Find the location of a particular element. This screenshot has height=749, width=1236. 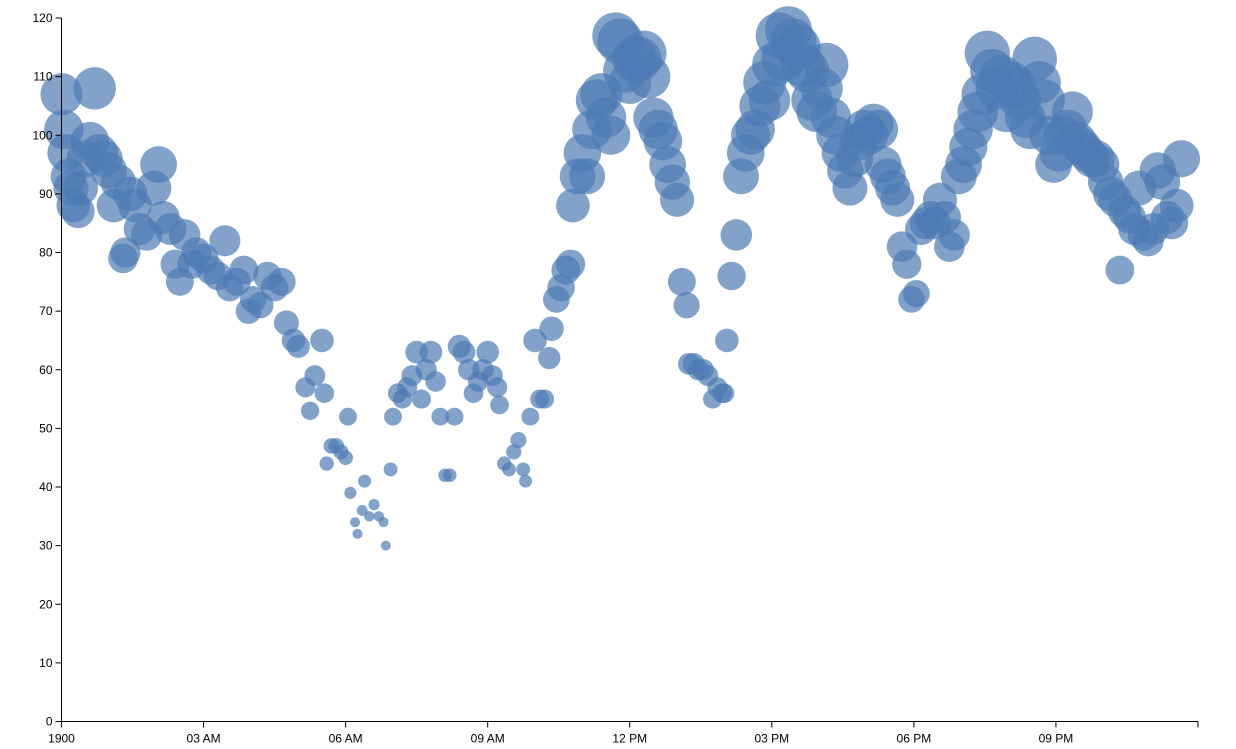

y-tick-label: 30 is located at coordinates (46, 546).